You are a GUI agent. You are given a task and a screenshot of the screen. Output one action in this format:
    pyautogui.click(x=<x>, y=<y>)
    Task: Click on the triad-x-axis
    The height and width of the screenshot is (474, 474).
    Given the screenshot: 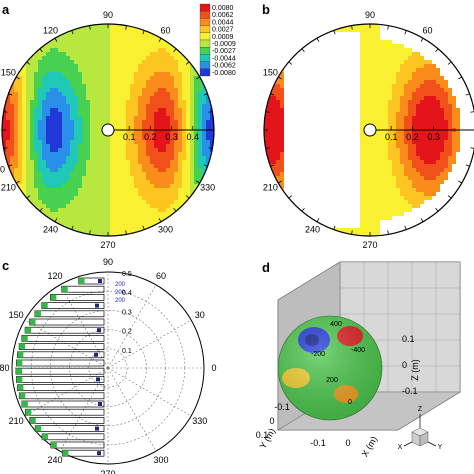 What is the action you would take?
    pyautogui.click(x=408, y=444)
    